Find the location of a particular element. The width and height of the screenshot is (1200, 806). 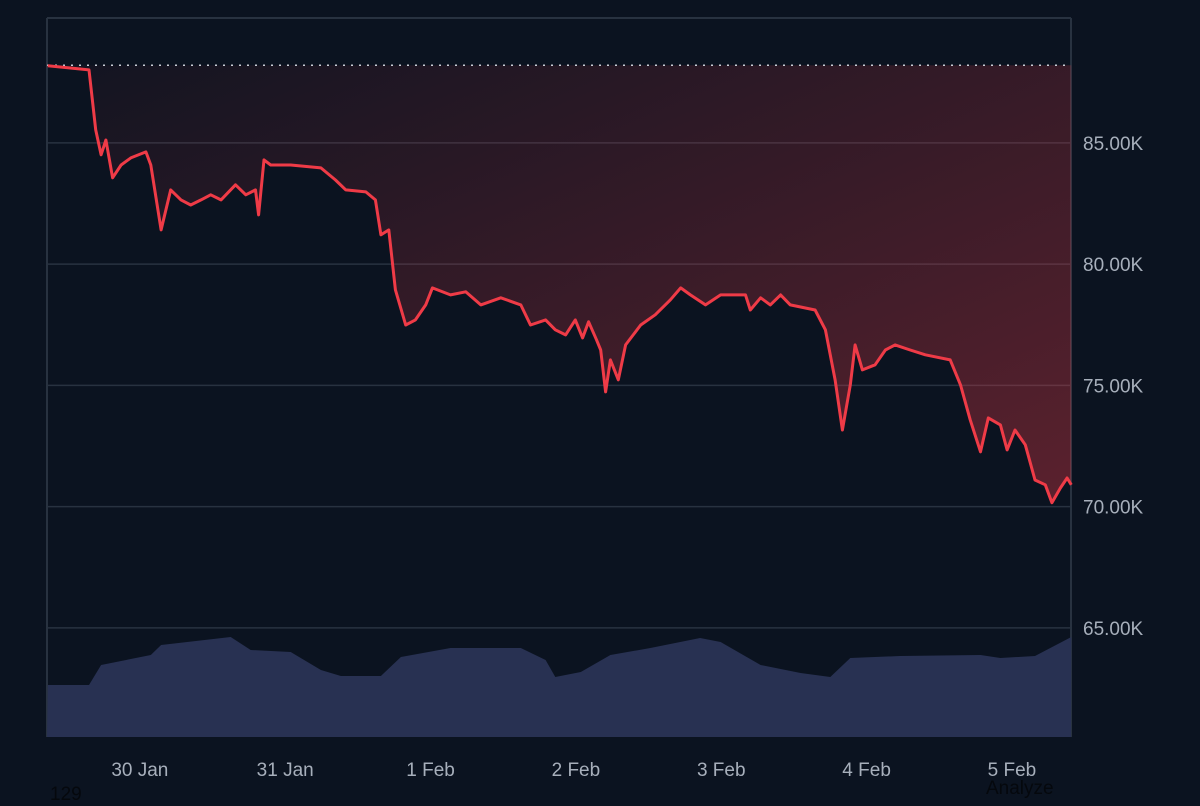

y-tick-label: 85.00K is located at coordinates (1113, 144).